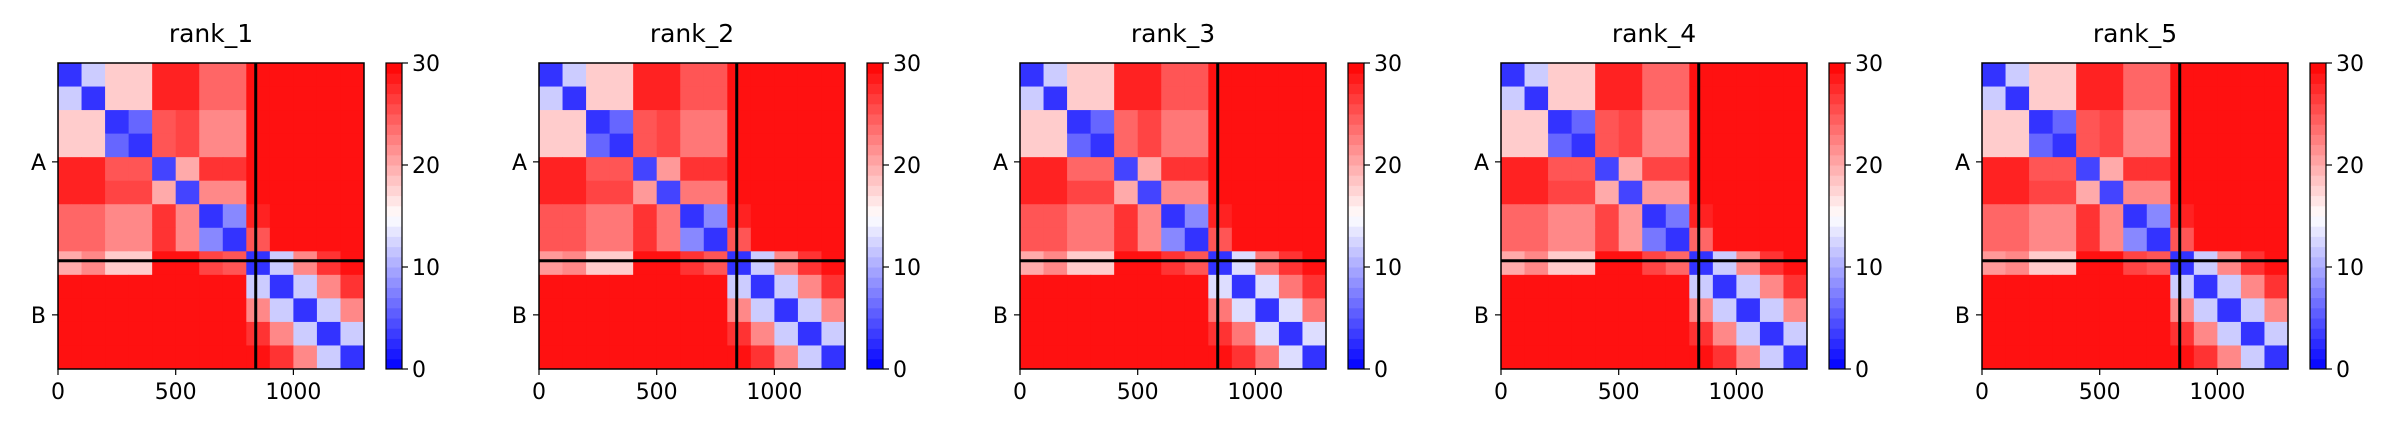  What do you see at coordinates (1000, 163) in the screenshot?
I see `y-tick-label: A` at bounding box center [1000, 163].